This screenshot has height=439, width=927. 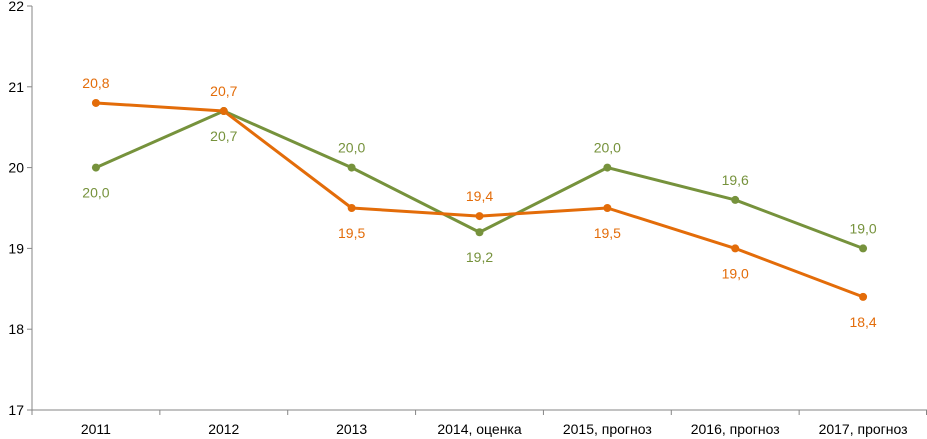 I want to click on y-tick-label: 17, so click(x=16, y=410).